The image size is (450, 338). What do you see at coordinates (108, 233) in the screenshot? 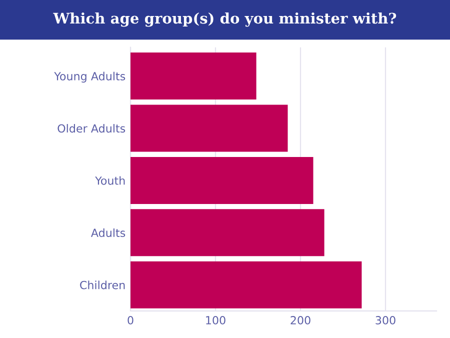
I see `y-tick-label: Adults` at bounding box center [108, 233].